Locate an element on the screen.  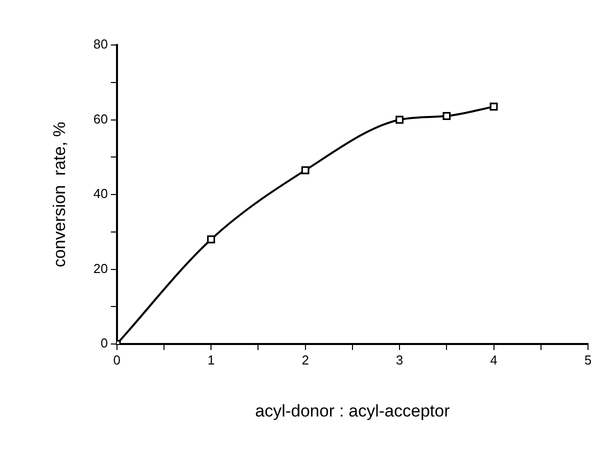
x-tick-label: 2 is located at coordinates (305, 360).